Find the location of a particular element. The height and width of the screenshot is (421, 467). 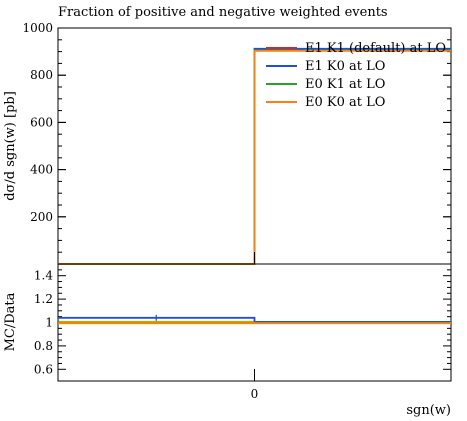

main-y-tick-label: 200 is located at coordinates (41, 217).